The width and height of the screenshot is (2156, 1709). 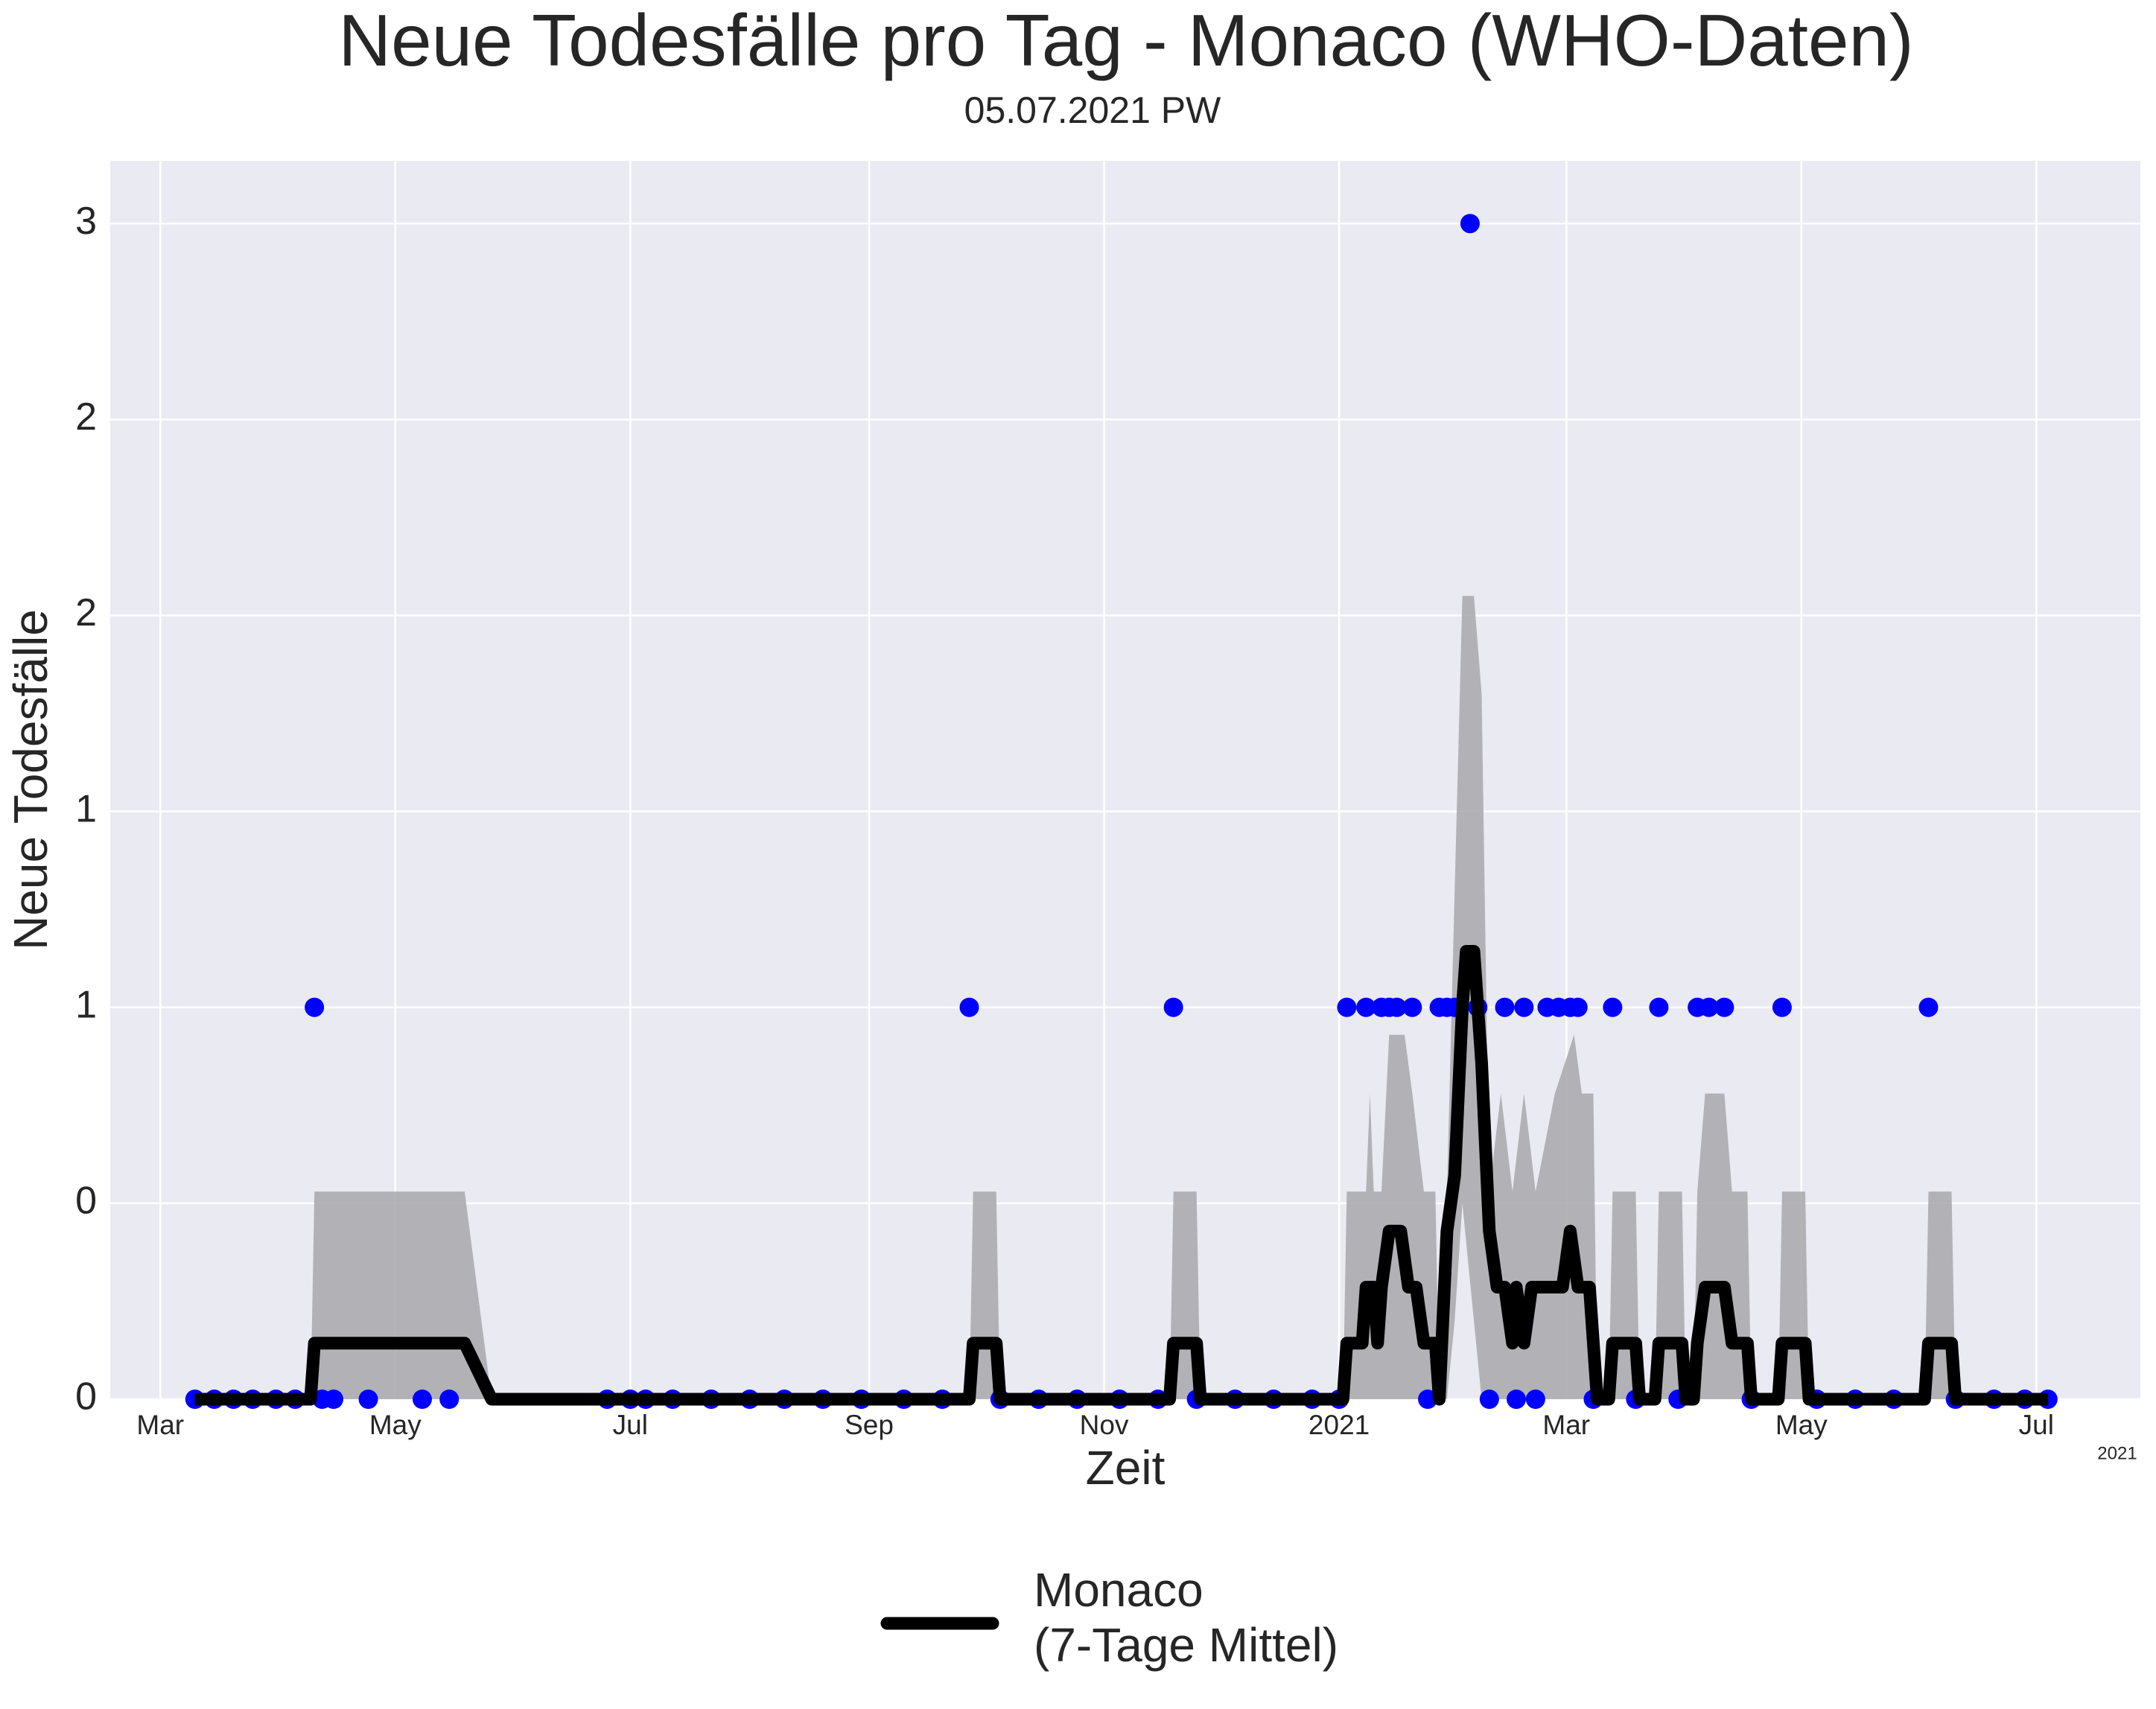 What do you see at coordinates (31, 779) in the screenshot?
I see `y-axis-label: Neue Todesfälle` at bounding box center [31, 779].